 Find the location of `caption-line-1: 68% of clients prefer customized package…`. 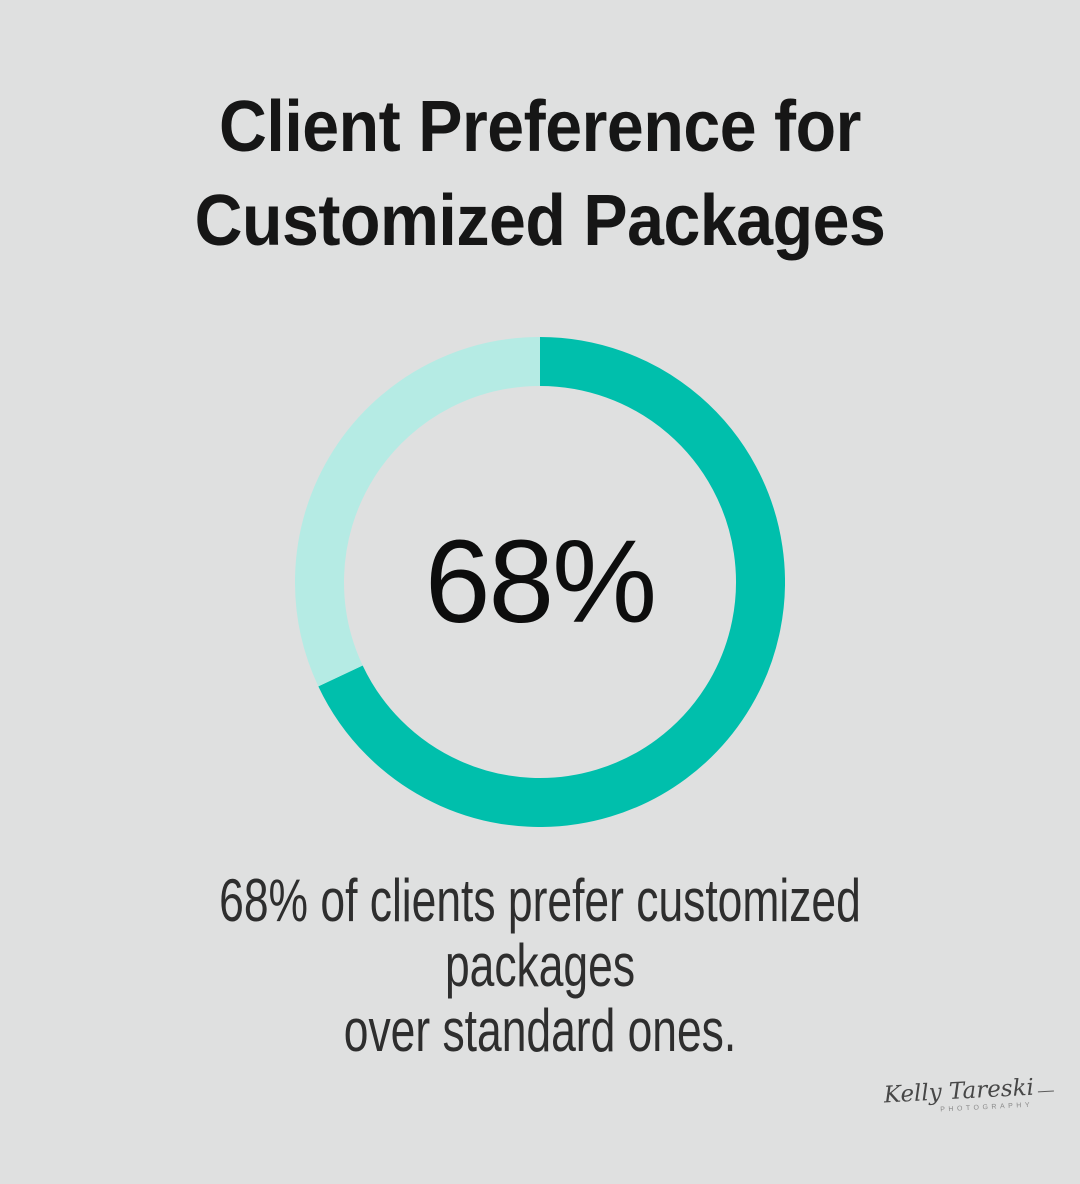

caption-line-1: 68% of clients prefer customized package… is located at coordinates (540, 933).